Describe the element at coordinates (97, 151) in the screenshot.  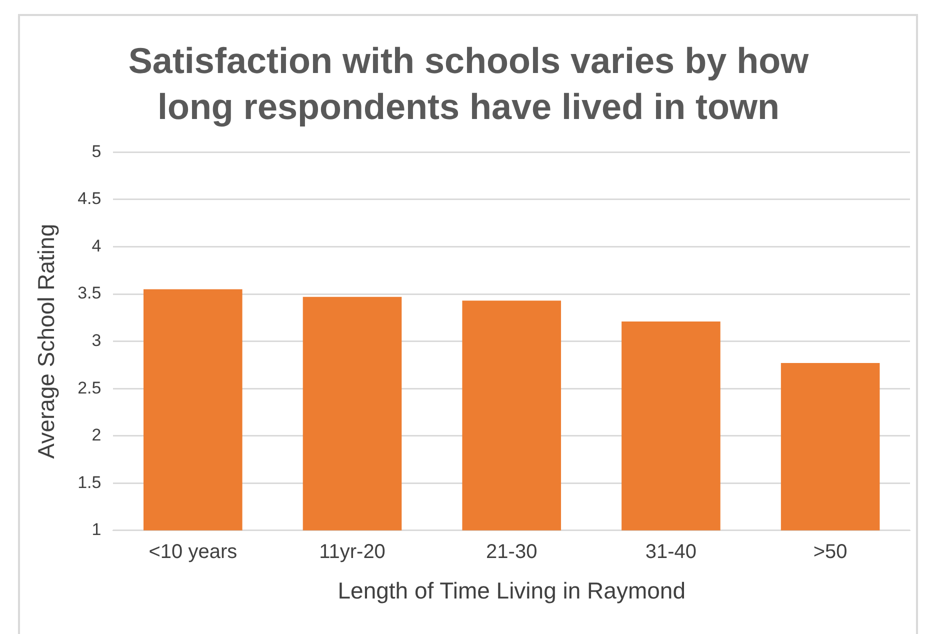
I see `y-tick-label: 5` at that location.